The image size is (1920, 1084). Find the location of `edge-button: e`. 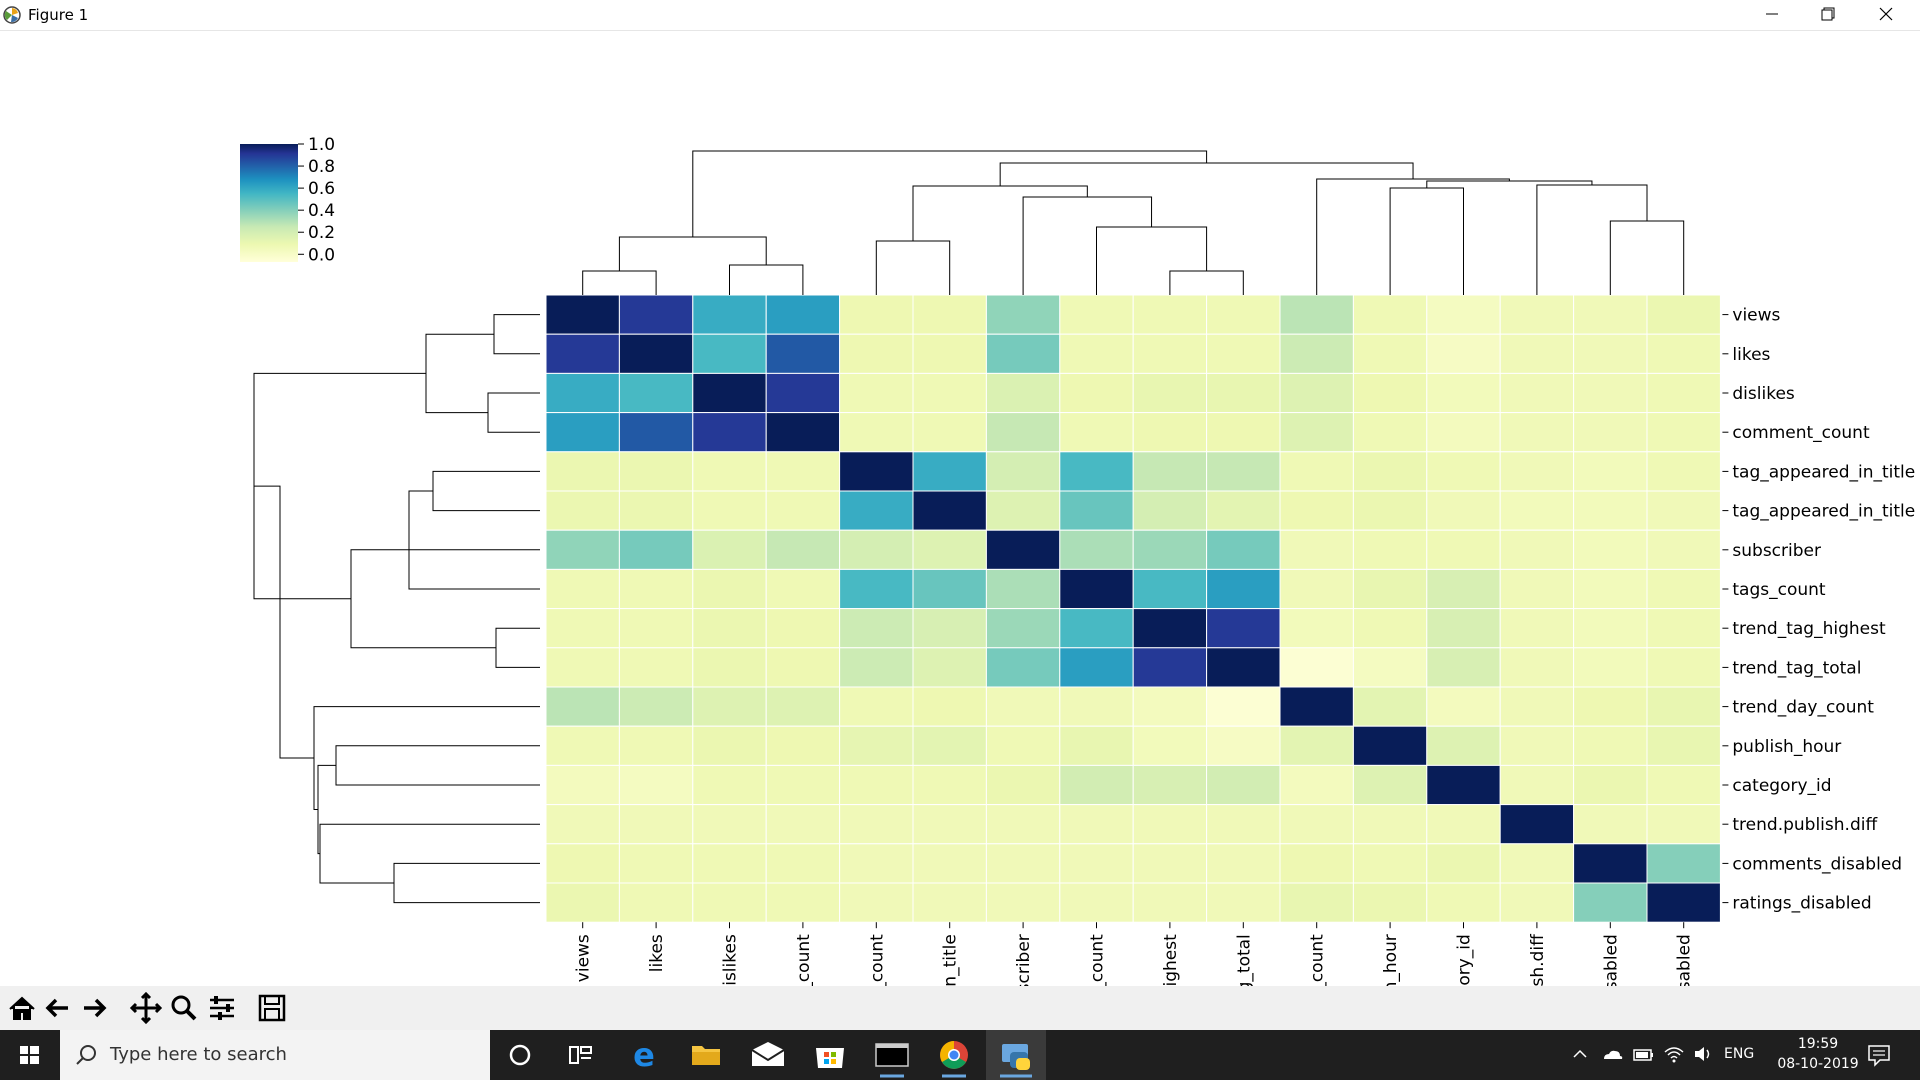

edge-button: e is located at coordinates (644, 1055).